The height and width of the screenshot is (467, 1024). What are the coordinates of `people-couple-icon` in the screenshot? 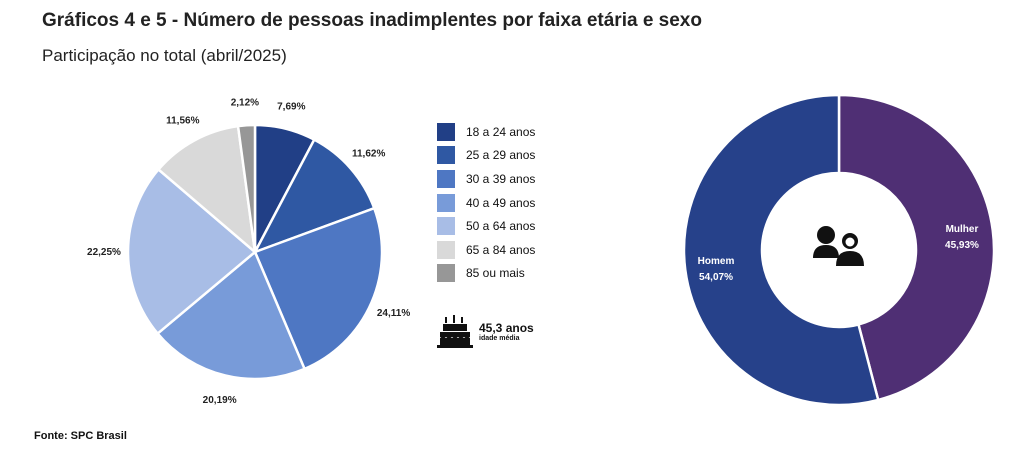 It's located at (838, 246).